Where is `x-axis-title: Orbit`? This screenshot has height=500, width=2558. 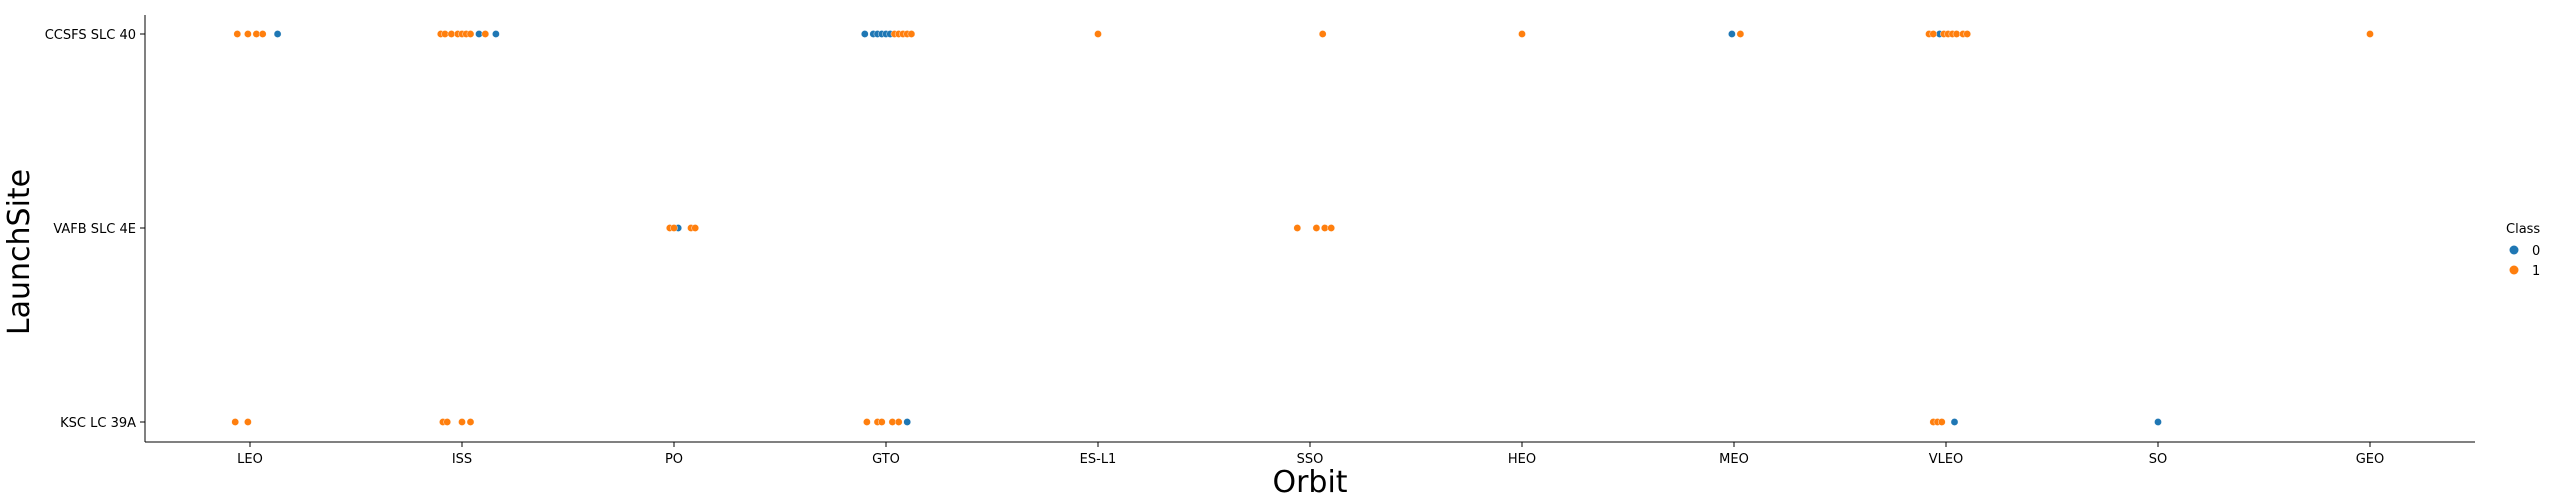
x-axis-title: Orbit is located at coordinates (1309, 482).